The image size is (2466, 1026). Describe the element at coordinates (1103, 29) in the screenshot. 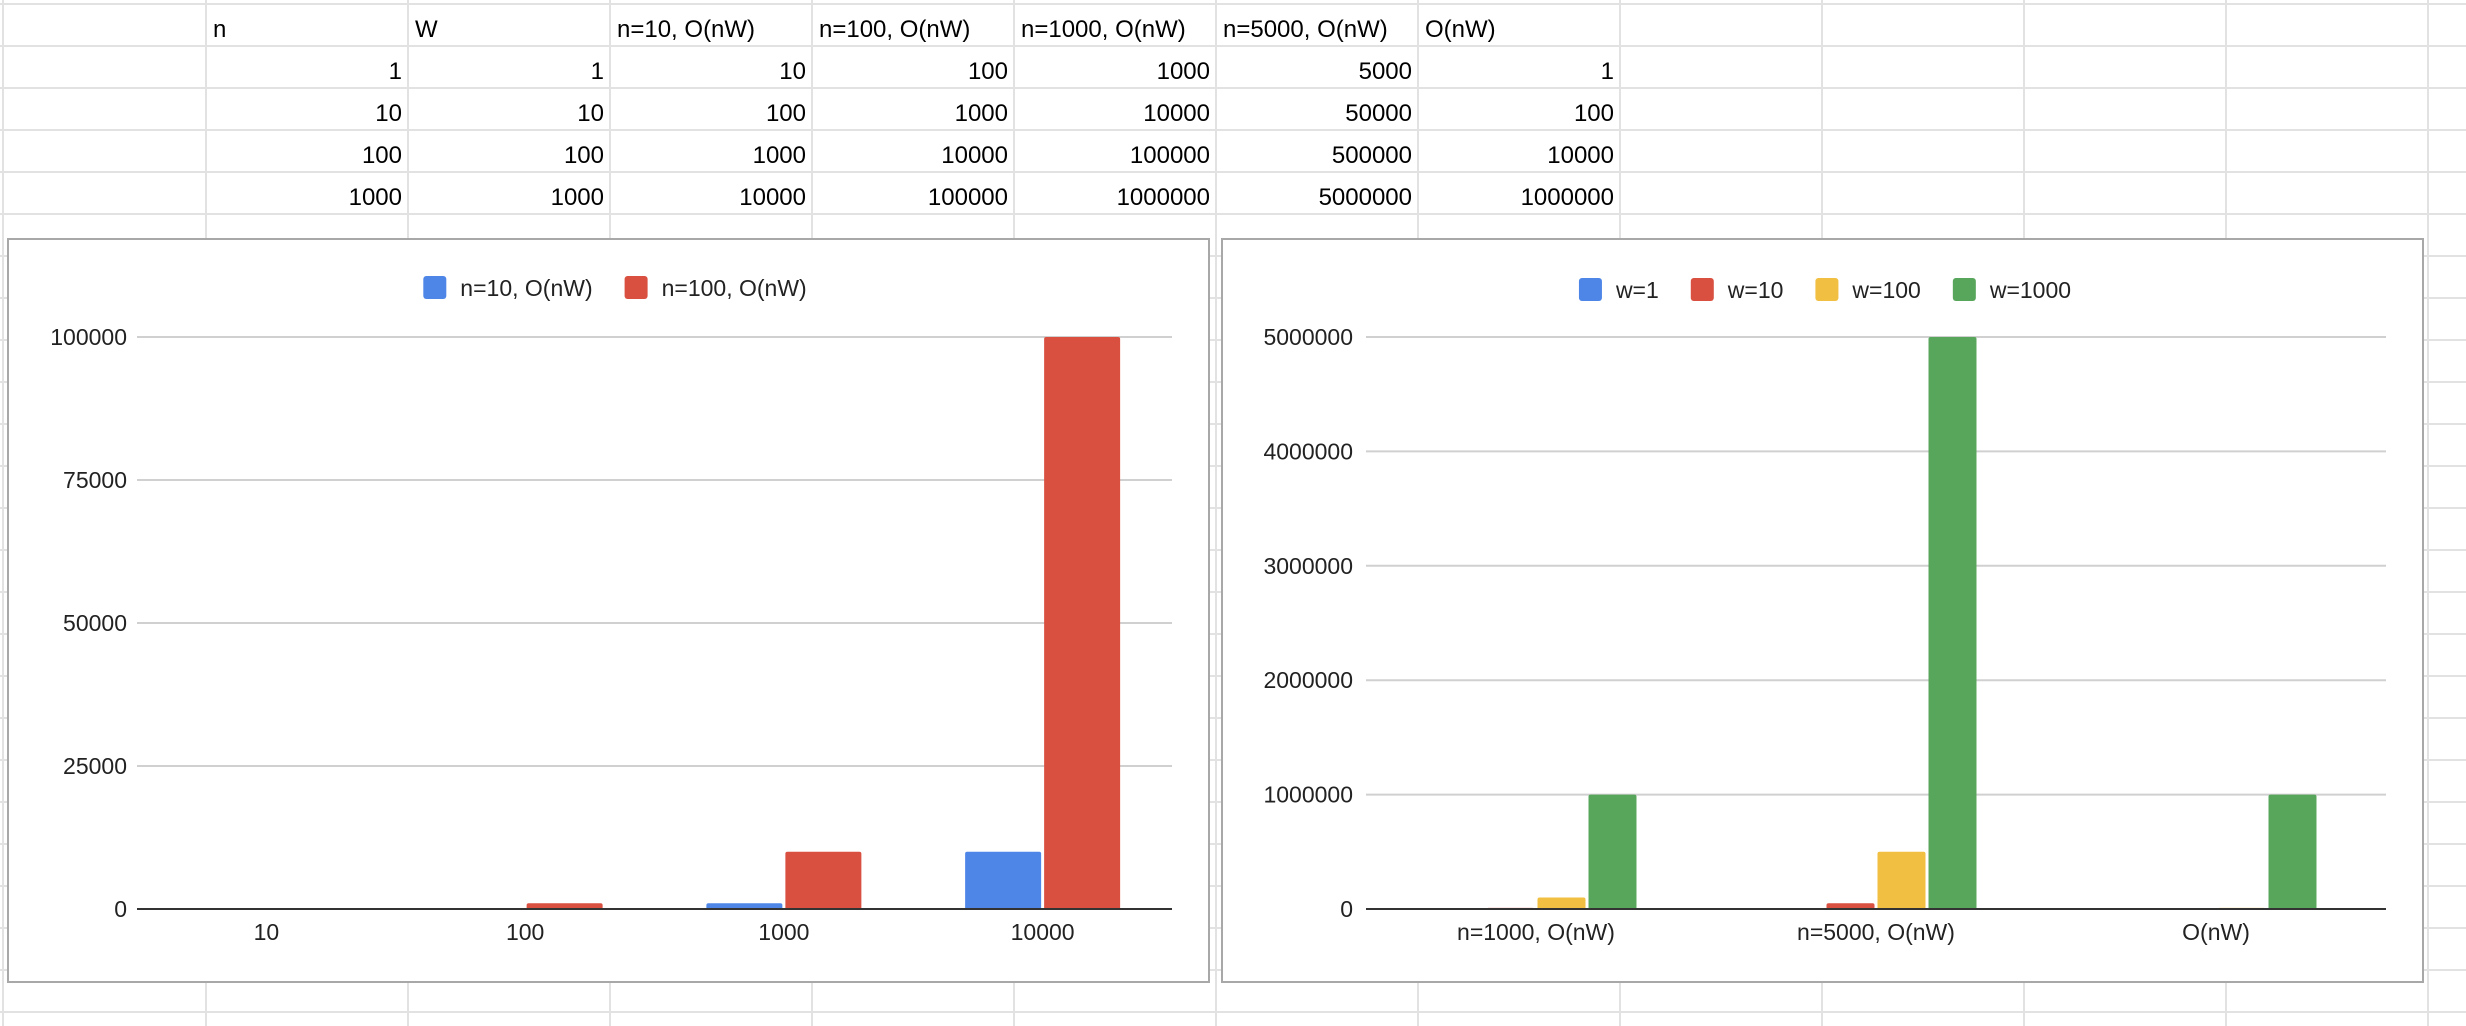

I see `header-cell-n1000: n=1000, O(nW)` at that location.